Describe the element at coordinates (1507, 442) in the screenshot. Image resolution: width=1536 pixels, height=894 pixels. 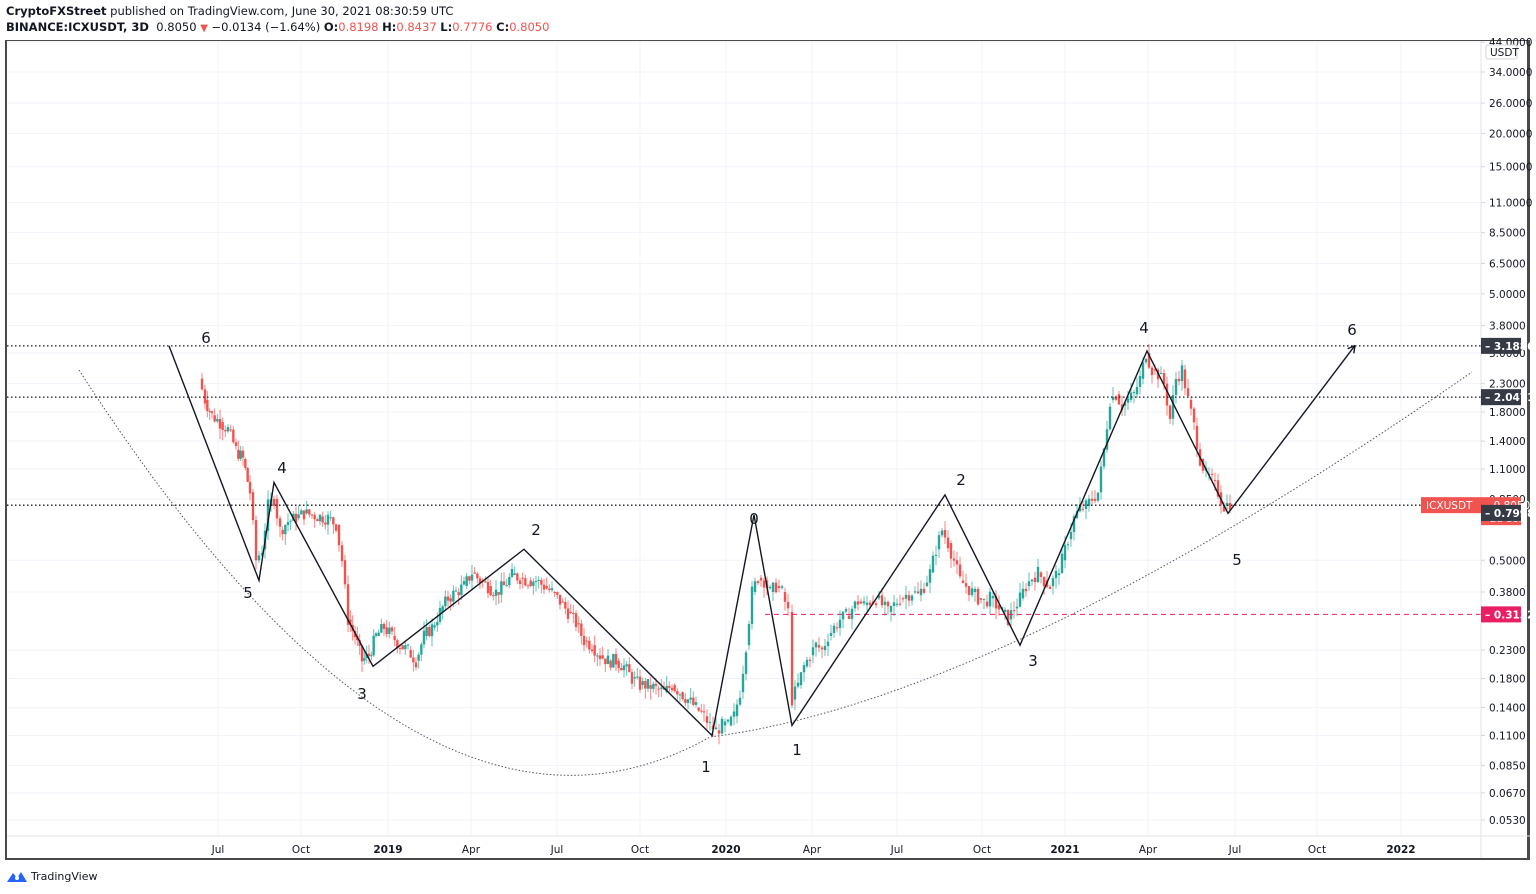
I see `y-tick-label: 1.4000` at that location.